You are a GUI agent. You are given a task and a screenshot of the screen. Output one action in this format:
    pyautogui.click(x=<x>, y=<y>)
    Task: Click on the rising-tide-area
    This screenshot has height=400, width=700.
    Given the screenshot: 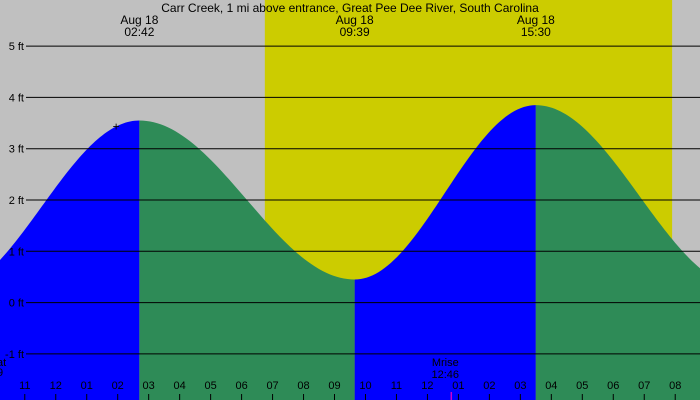 What is the action you would take?
    pyautogui.click(x=70, y=260)
    